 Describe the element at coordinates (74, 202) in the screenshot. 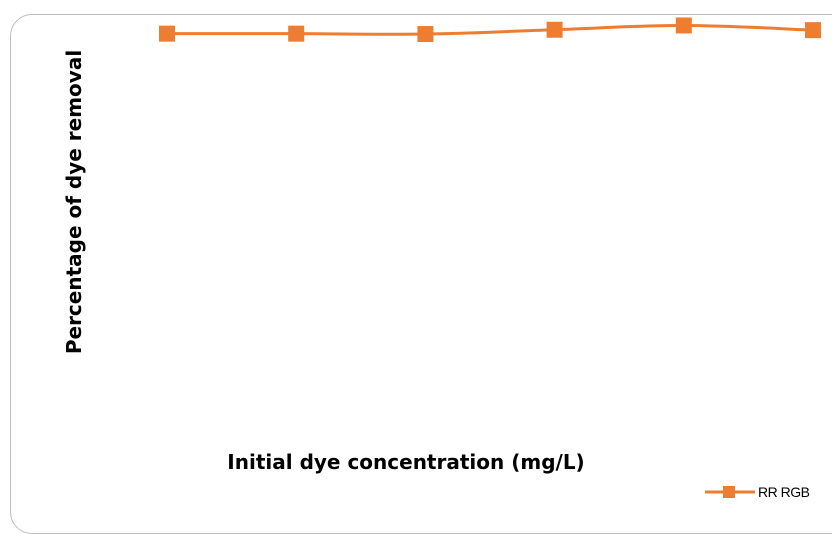

I see `y-axis-label: Percentage of dye removal` at that location.